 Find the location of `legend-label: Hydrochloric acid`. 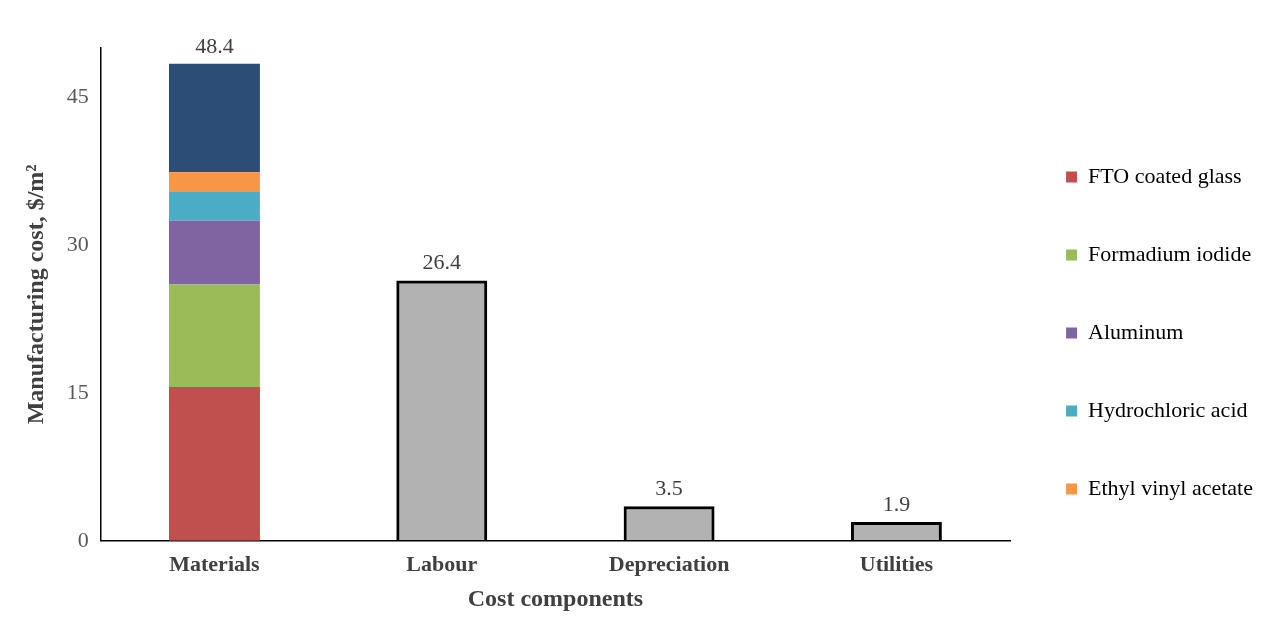

legend-label: Hydrochloric acid is located at coordinates (1168, 409).